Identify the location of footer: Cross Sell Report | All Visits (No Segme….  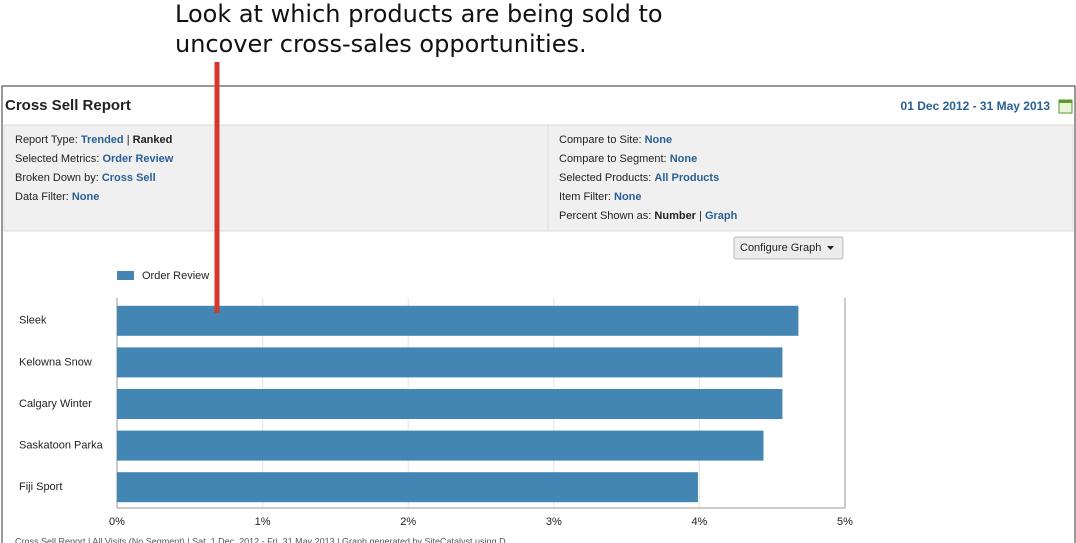
(260, 539).